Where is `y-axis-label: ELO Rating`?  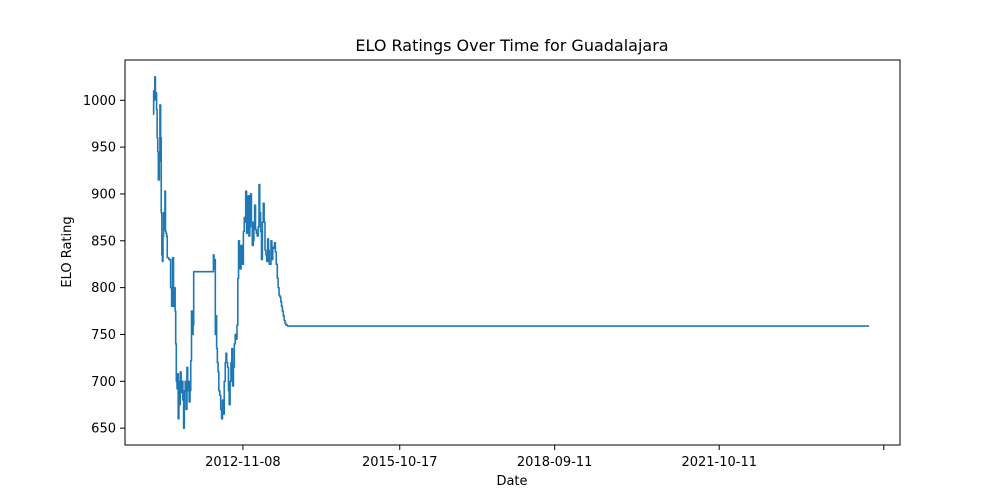 y-axis-label: ELO Rating is located at coordinates (67, 251).